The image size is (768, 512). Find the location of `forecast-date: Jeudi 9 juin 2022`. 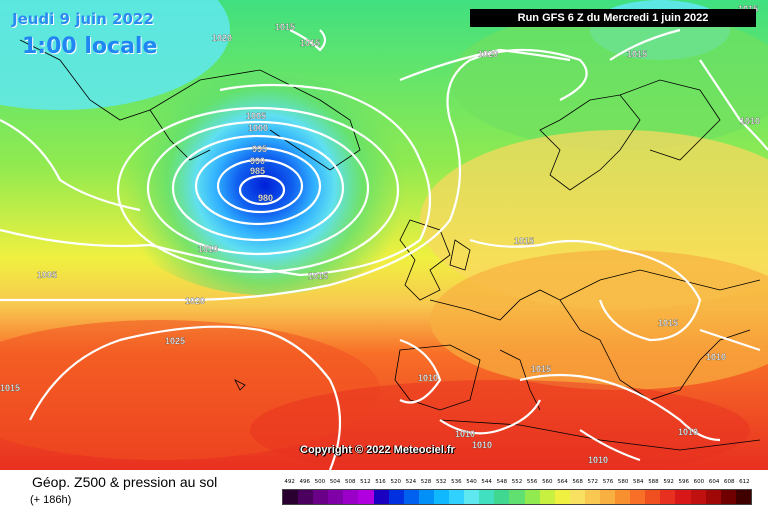

forecast-date: Jeudi 9 juin 2022 is located at coordinates (83, 19).